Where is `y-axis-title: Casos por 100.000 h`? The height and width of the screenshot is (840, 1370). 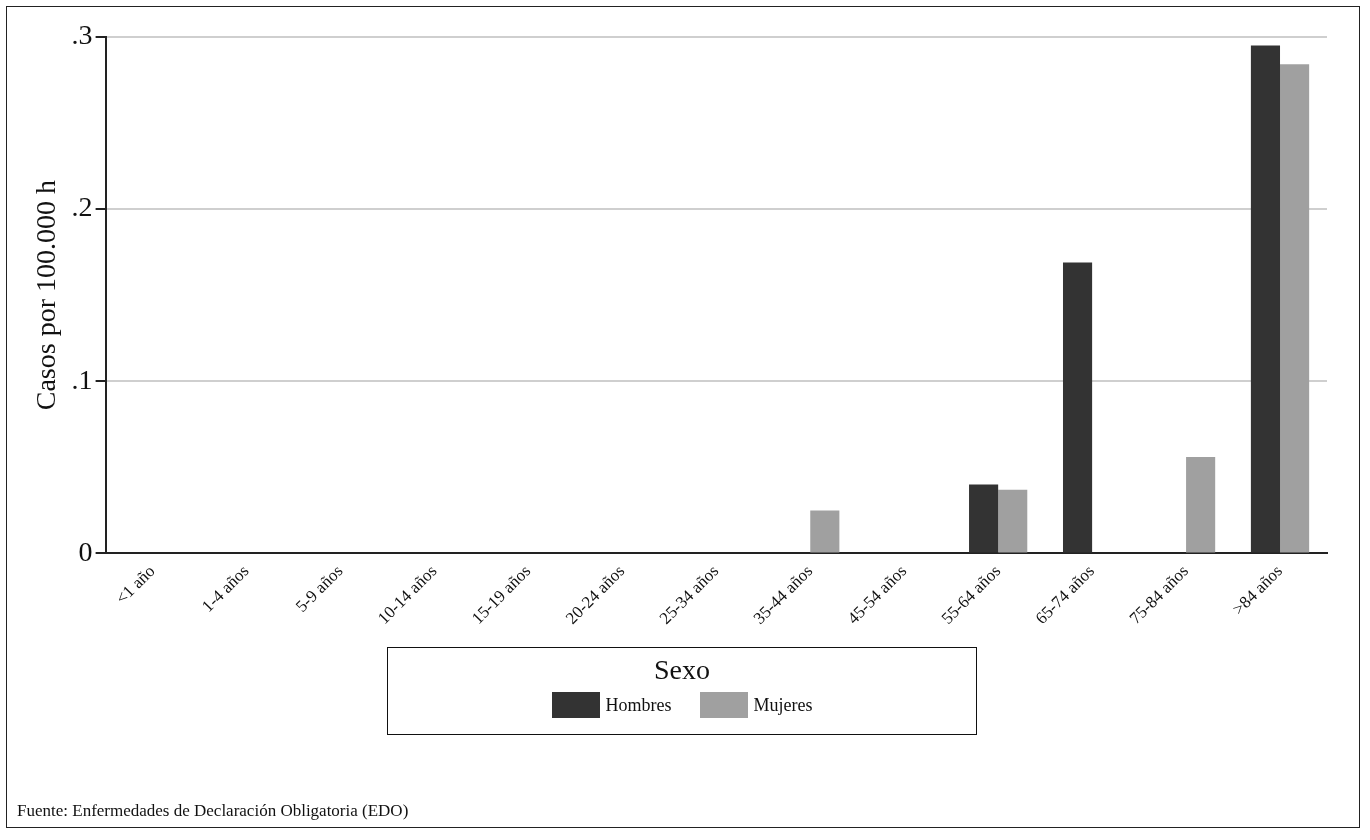
y-axis-title: Casos por 100.000 h is located at coordinates (46, 295).